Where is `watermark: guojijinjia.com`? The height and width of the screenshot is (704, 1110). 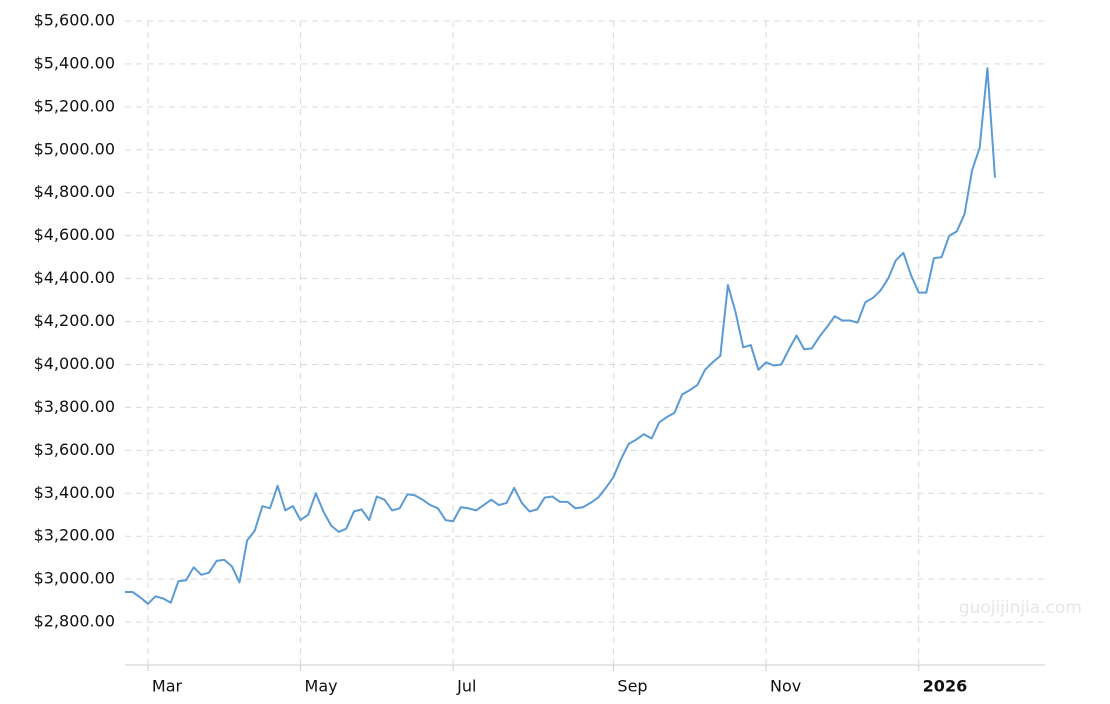
watermark: guojijinjia.com is located at coordinates (1020, 608).